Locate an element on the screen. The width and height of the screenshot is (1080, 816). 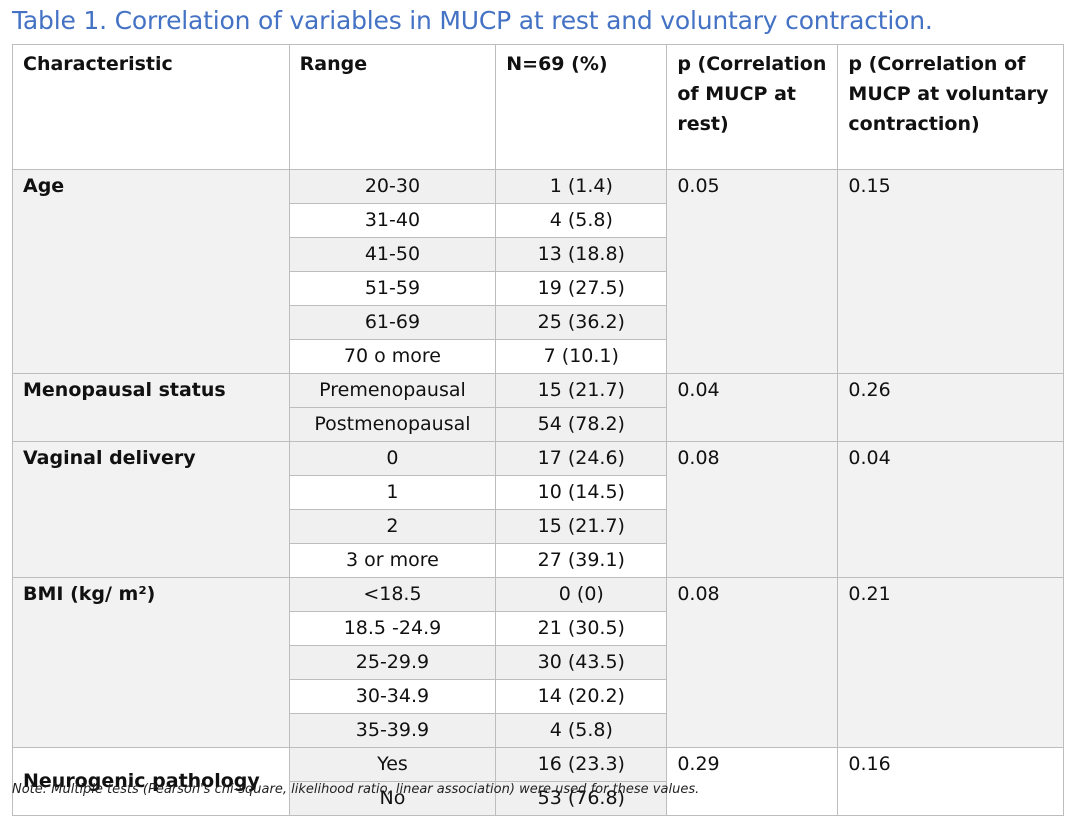
range-cell: 35-39.9 is located at coordinates (392, 730).